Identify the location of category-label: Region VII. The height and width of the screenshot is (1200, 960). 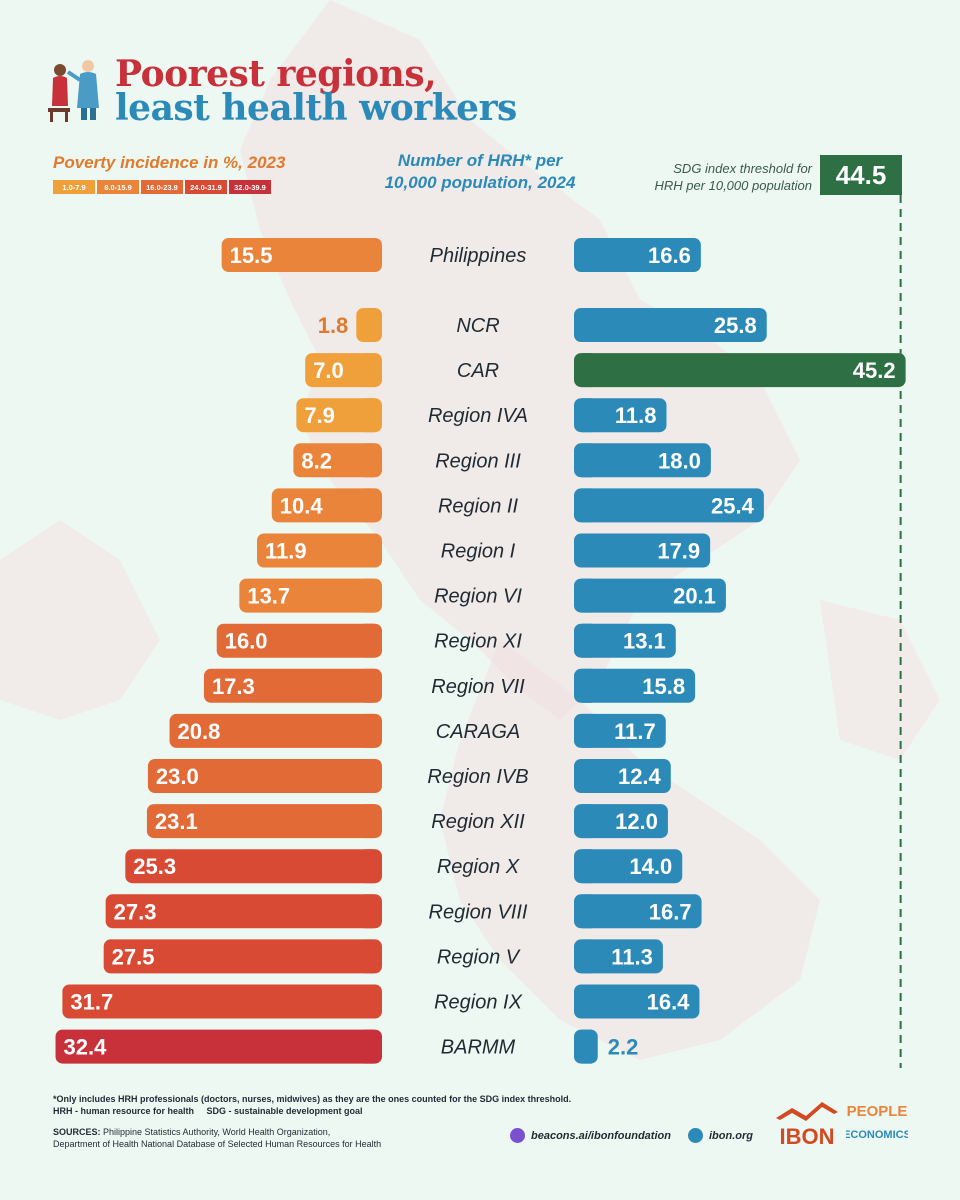
(478, 687).